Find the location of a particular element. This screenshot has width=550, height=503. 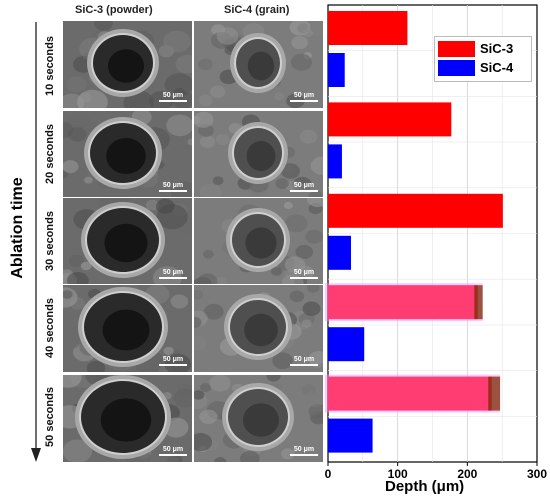

bar-sic-3-30-seconds is located at coordinates (415, 210).